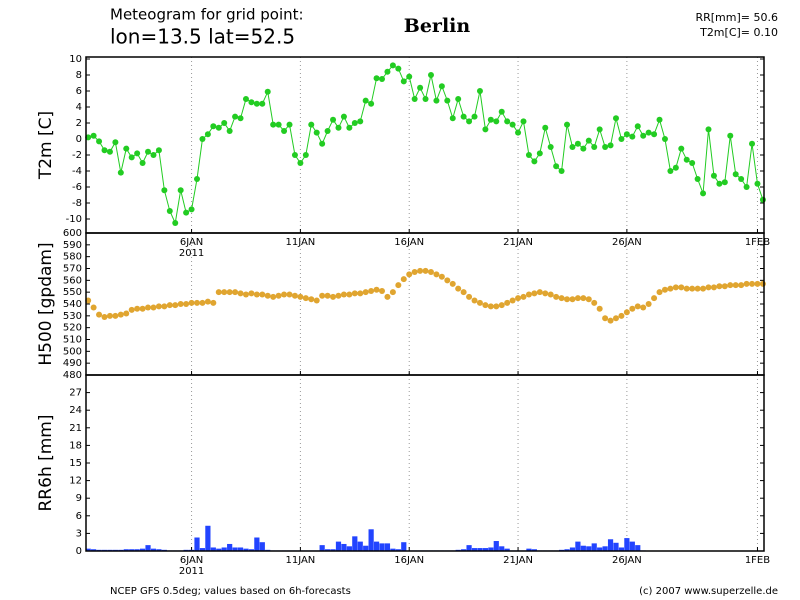 This screenshot has height=600, width=800. Describe the element at coordinates (627, 242) in the screenshot. I see `x-tick-label: 26JAN` at that location.